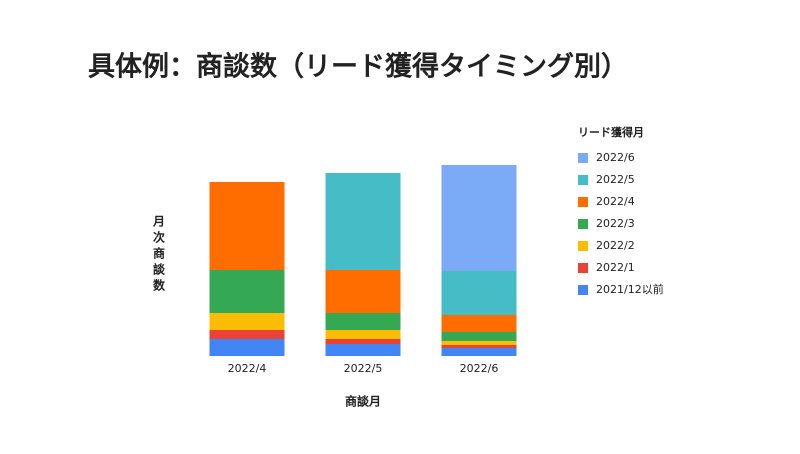 This screenshot has width=800, height=454. I want to click on legend-label: 2022/2, so click(615, 245).